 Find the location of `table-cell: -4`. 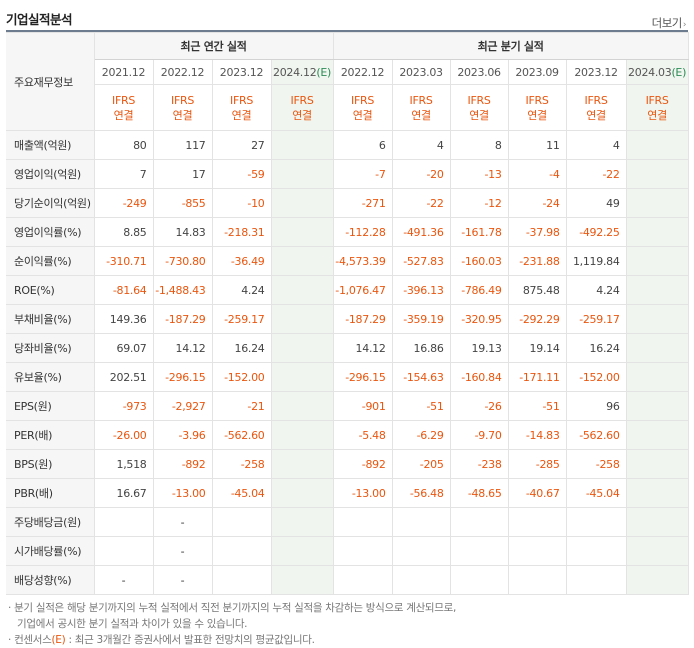

table-cell: -4 is located at coordinates (537, 174).